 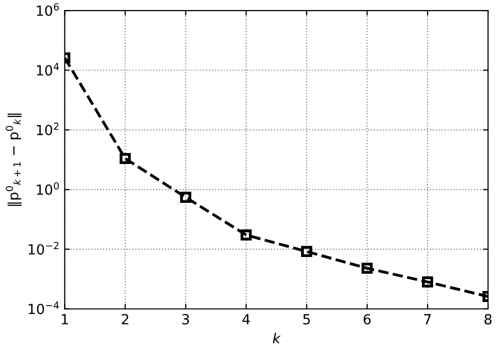 I want to click on x-axis-title: k, so click(x=276, y=338).